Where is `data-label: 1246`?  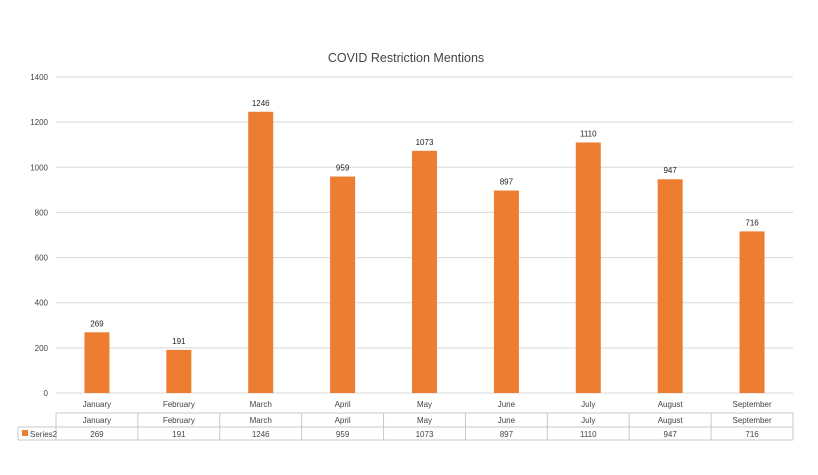
data-label: 1246 is located at coordinates (261, 103).